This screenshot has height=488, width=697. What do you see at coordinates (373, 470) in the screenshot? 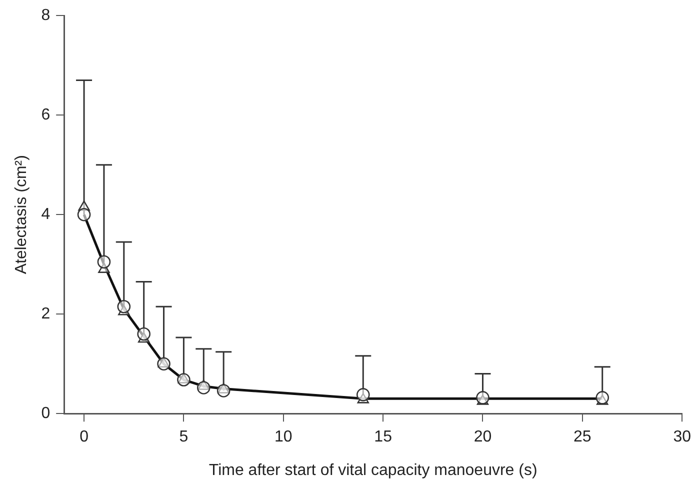
I see `x-axis-title: Time after start of vital capacity manoeuvre (s)` at bounding box center [373, 470].